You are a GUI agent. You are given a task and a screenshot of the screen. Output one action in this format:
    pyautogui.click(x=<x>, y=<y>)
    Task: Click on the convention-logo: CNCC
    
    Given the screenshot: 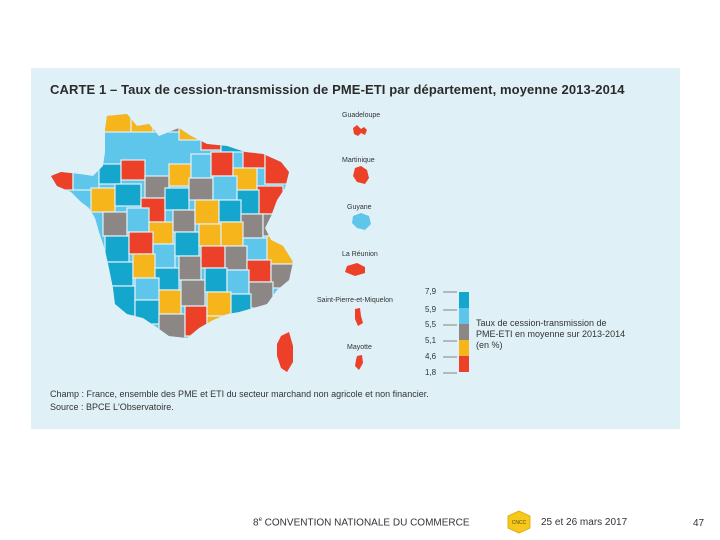 What is the action you would take?
    pyautogui.click(x=519, y=522)
    